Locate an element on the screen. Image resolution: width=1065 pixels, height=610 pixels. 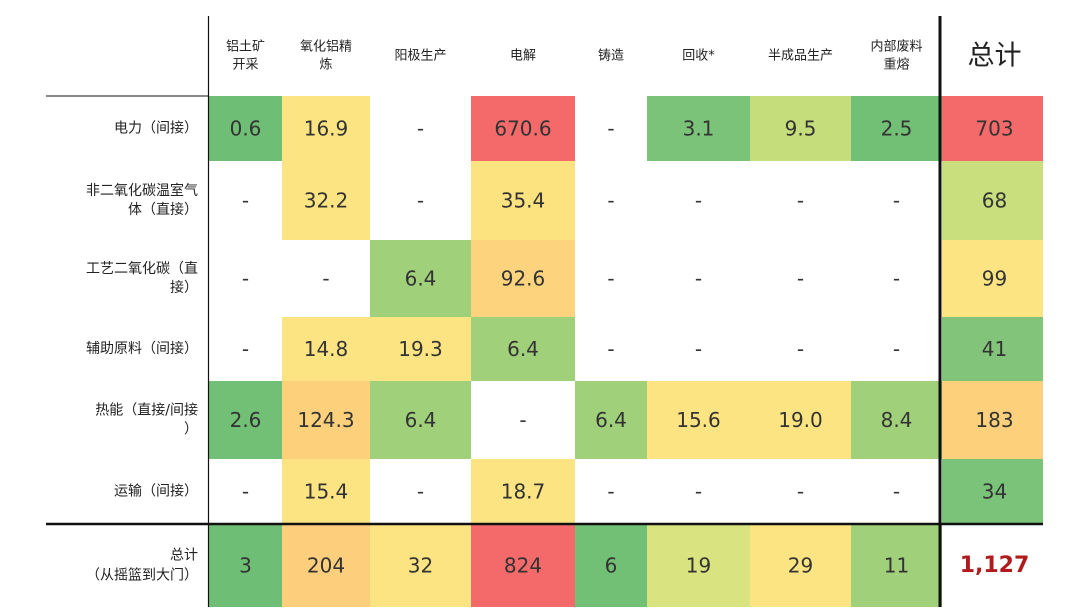
cell-value: 2.6 is located at coordinates (246, 420).